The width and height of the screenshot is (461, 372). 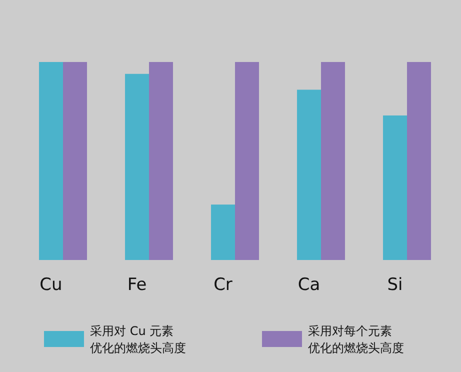 What do you see at coordinates (356, 339) in the screenshot?
I see `legend-label: 采用对每个元素优化的燃烧头高度` at bounding box center [356, 339].